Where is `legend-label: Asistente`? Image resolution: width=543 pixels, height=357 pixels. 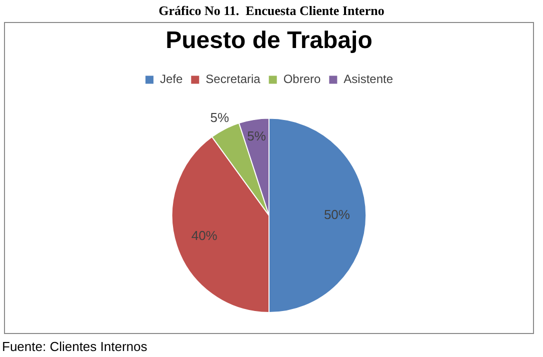
legend-label: Asistente is located at coordinates (369, 79).